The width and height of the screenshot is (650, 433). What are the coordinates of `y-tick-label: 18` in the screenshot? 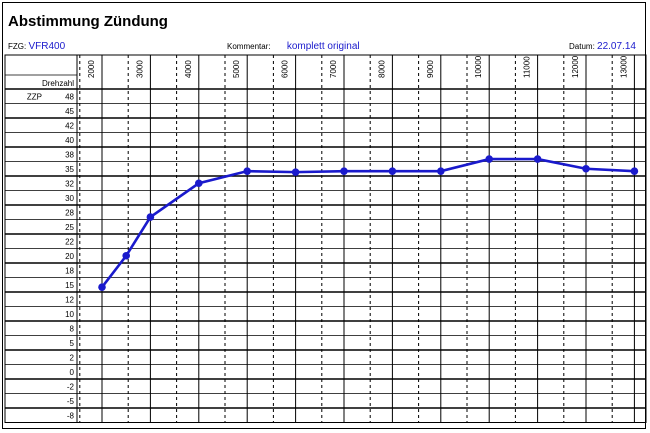 It's located at (69, 270).